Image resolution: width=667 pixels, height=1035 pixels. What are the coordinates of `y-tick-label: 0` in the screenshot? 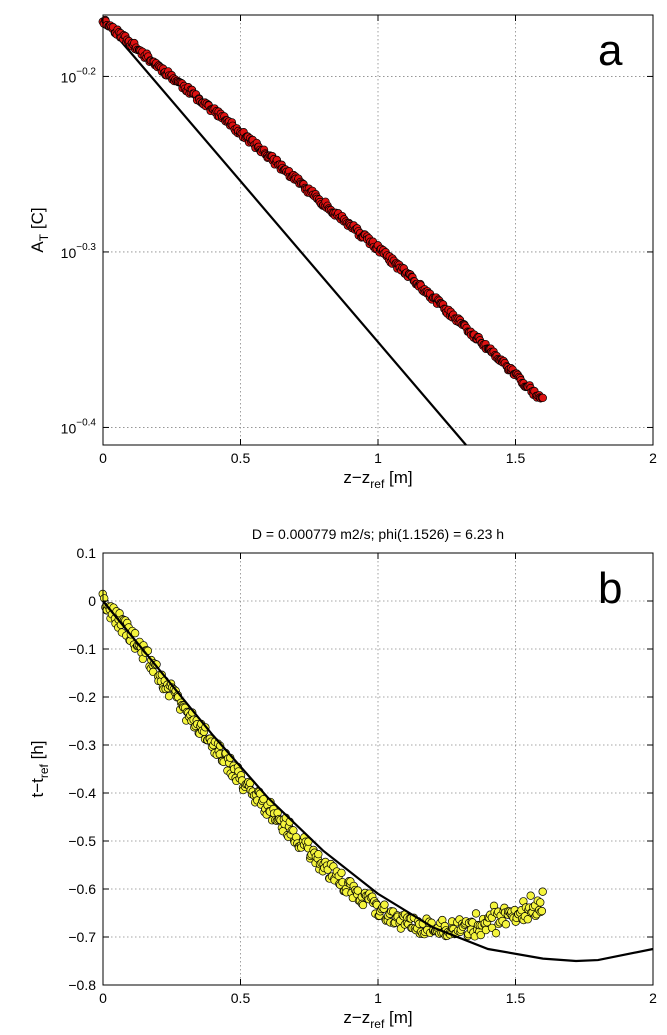 It's located at (92, 601).